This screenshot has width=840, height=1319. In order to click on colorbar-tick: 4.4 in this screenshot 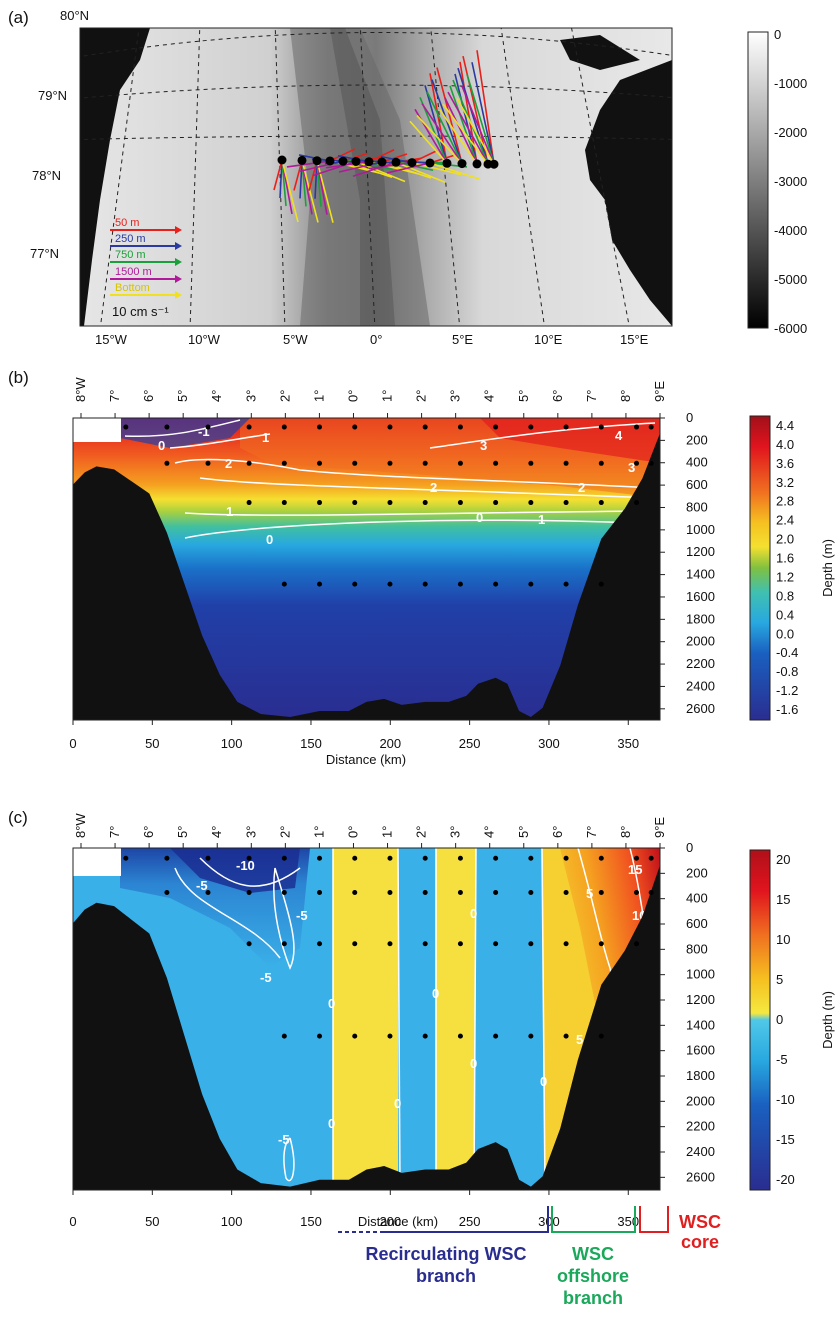, I will do `click(785, 425)`.